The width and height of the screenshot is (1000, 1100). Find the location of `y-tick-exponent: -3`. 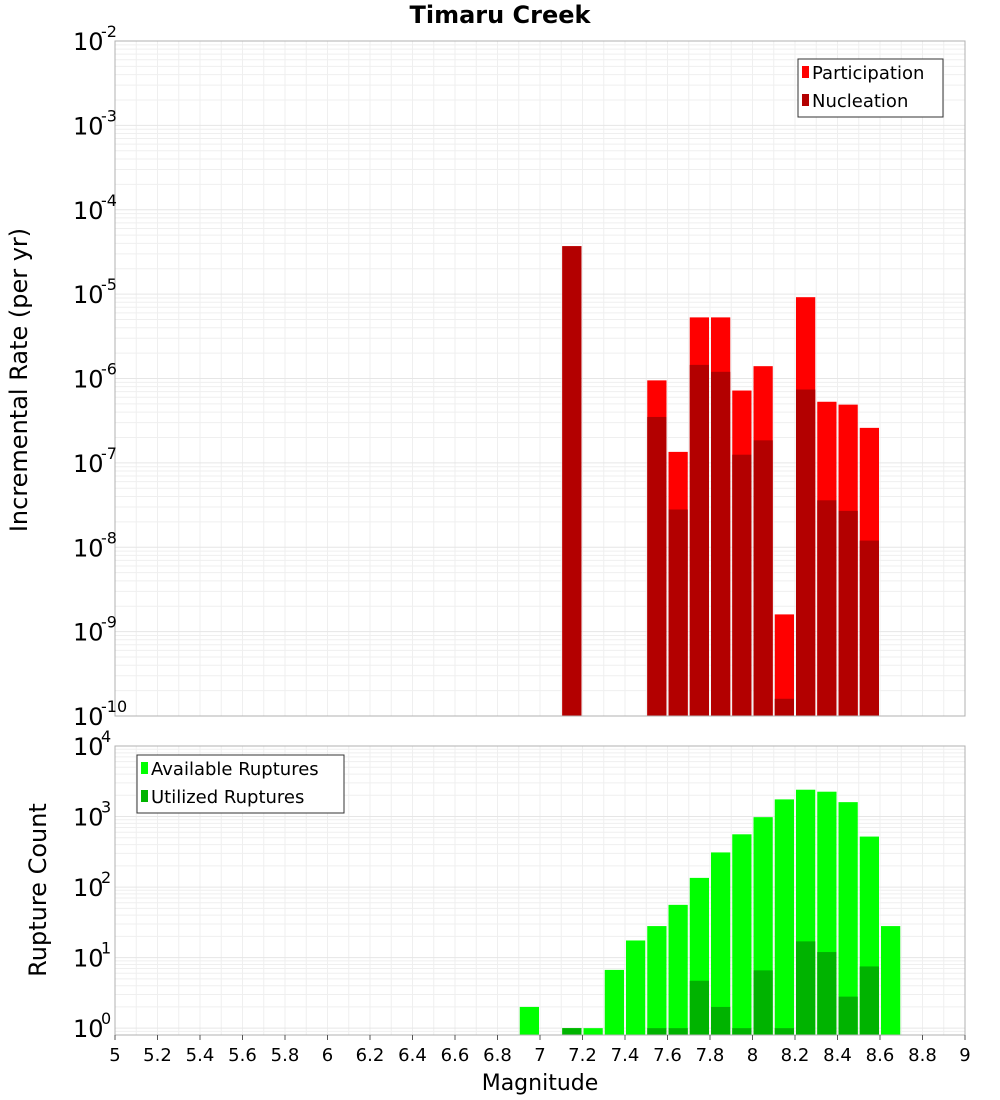

y-tick-exponent: -3 is located at coordinates (109, 115).